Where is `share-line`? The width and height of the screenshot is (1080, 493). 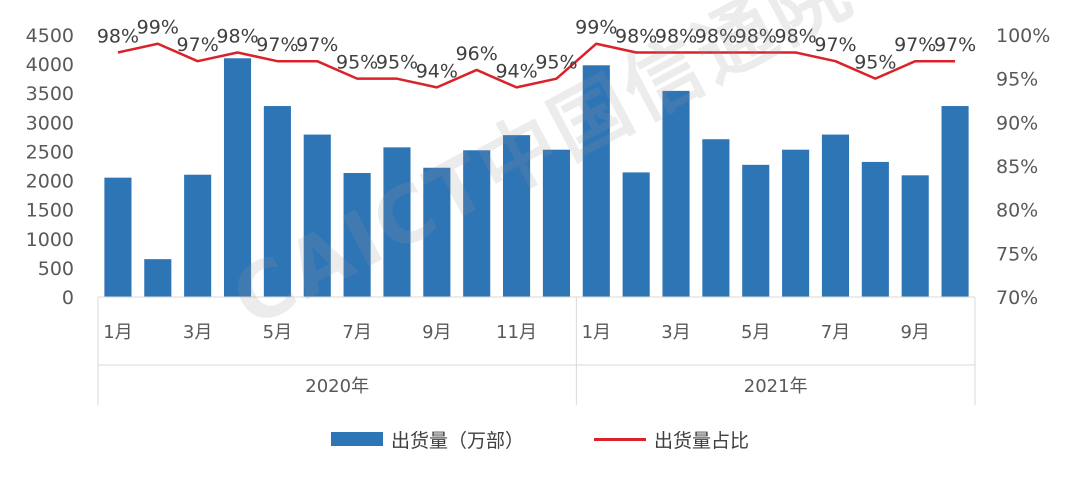 share-line is located at coordinates (536, 65).